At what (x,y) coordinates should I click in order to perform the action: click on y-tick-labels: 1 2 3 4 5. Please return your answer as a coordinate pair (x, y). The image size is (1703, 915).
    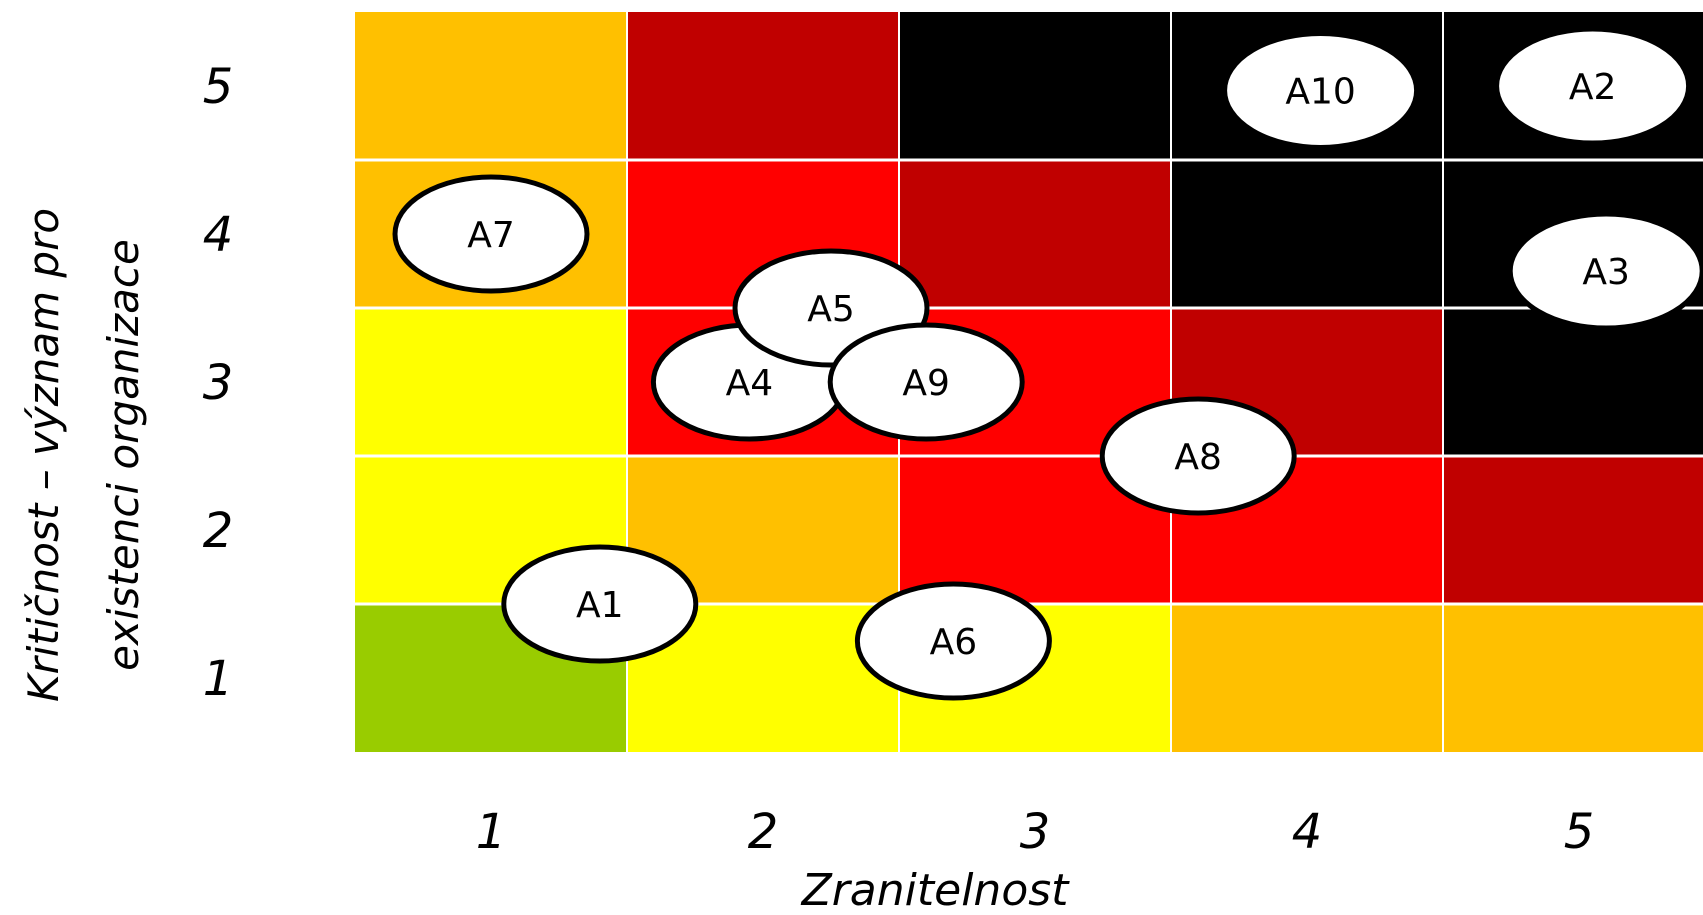
    Looking at the image, I should click on (218, 383).